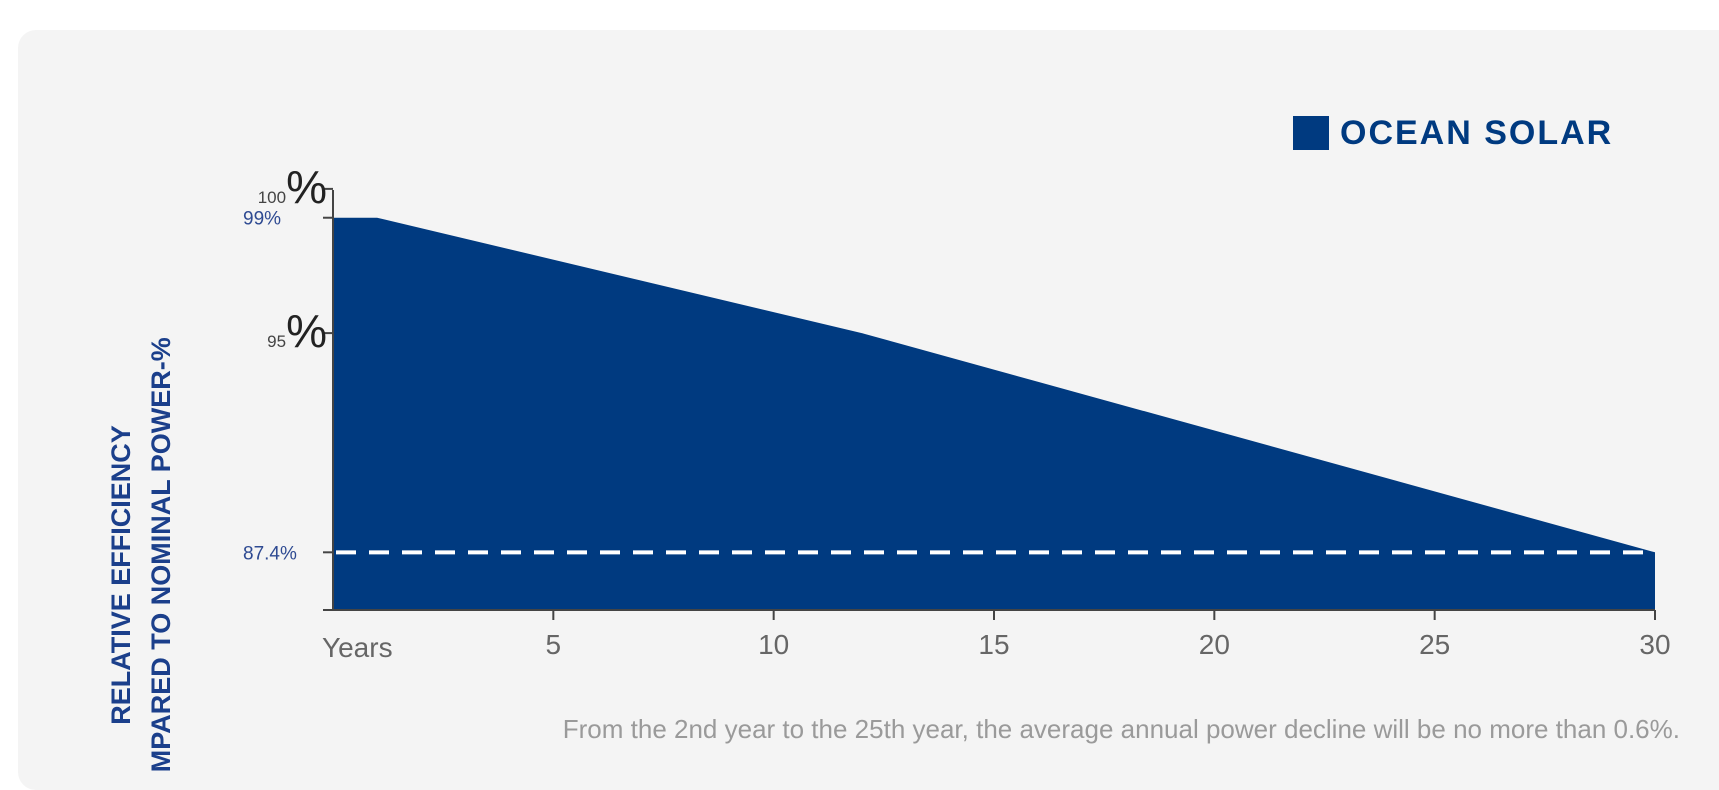  Describe the element at coordinates (161, 555) in the screenshot. I see `y-axis-title-line-2: COMPARED TO NOMINAL POWER-%` at that location.